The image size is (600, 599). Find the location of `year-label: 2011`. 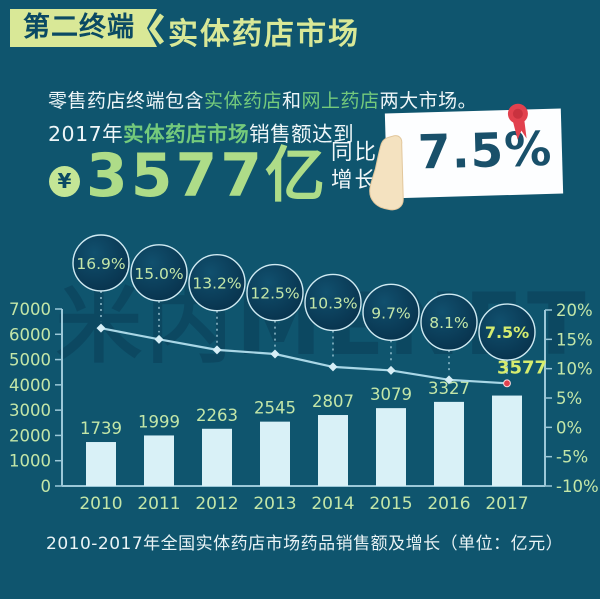

year-label: 2011 is located at coordinates (158, 504).